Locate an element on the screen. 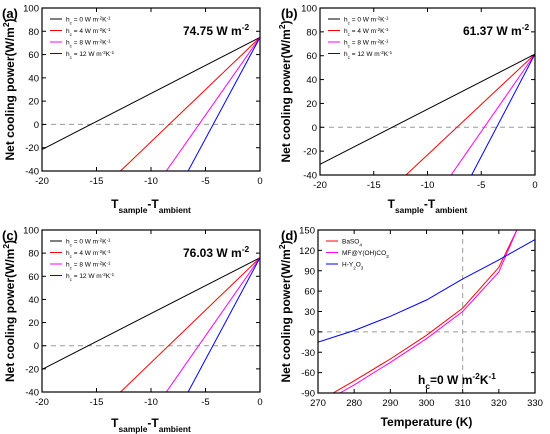  hc-annotation: hc=0 W m-2K-1 is located at coordinates (457, 381).